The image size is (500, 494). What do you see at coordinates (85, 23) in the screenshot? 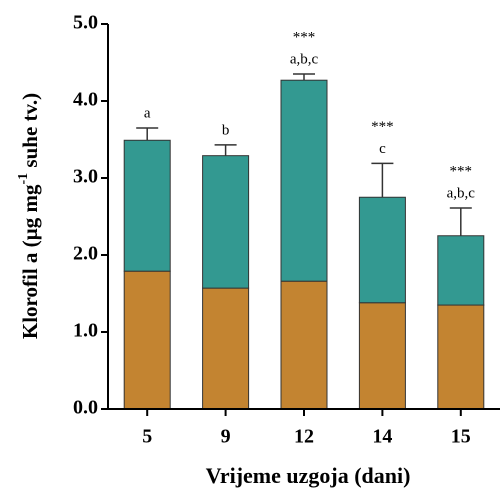
I see `y-tick-label: 5.0` at bounding box center [85, 23].